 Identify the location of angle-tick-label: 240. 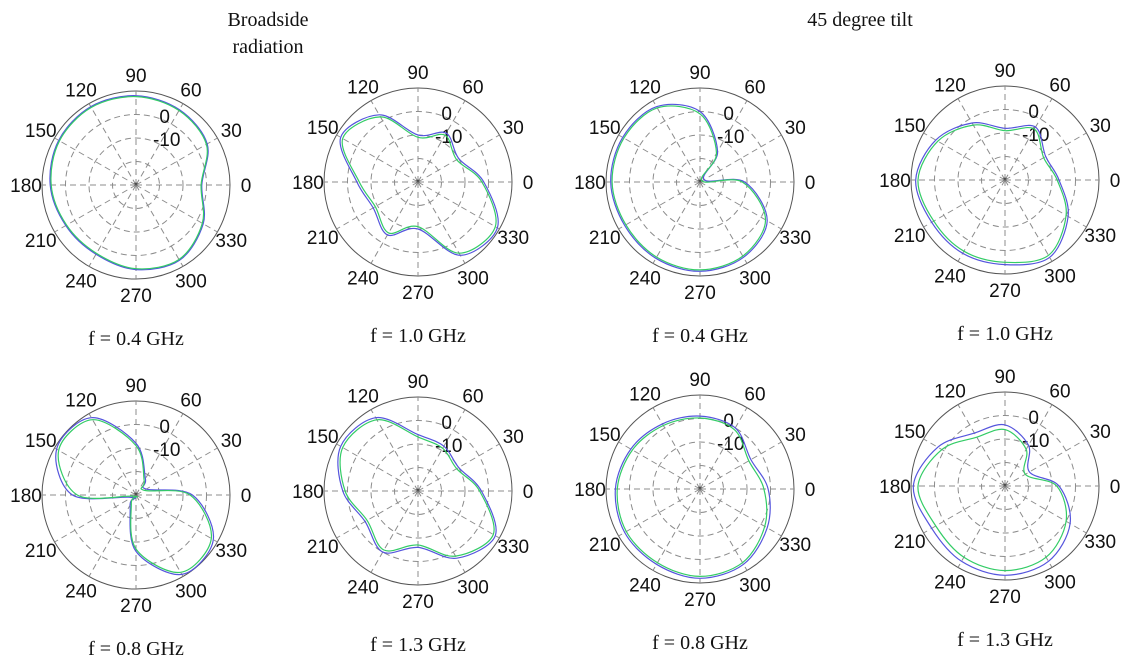
(950, 276).